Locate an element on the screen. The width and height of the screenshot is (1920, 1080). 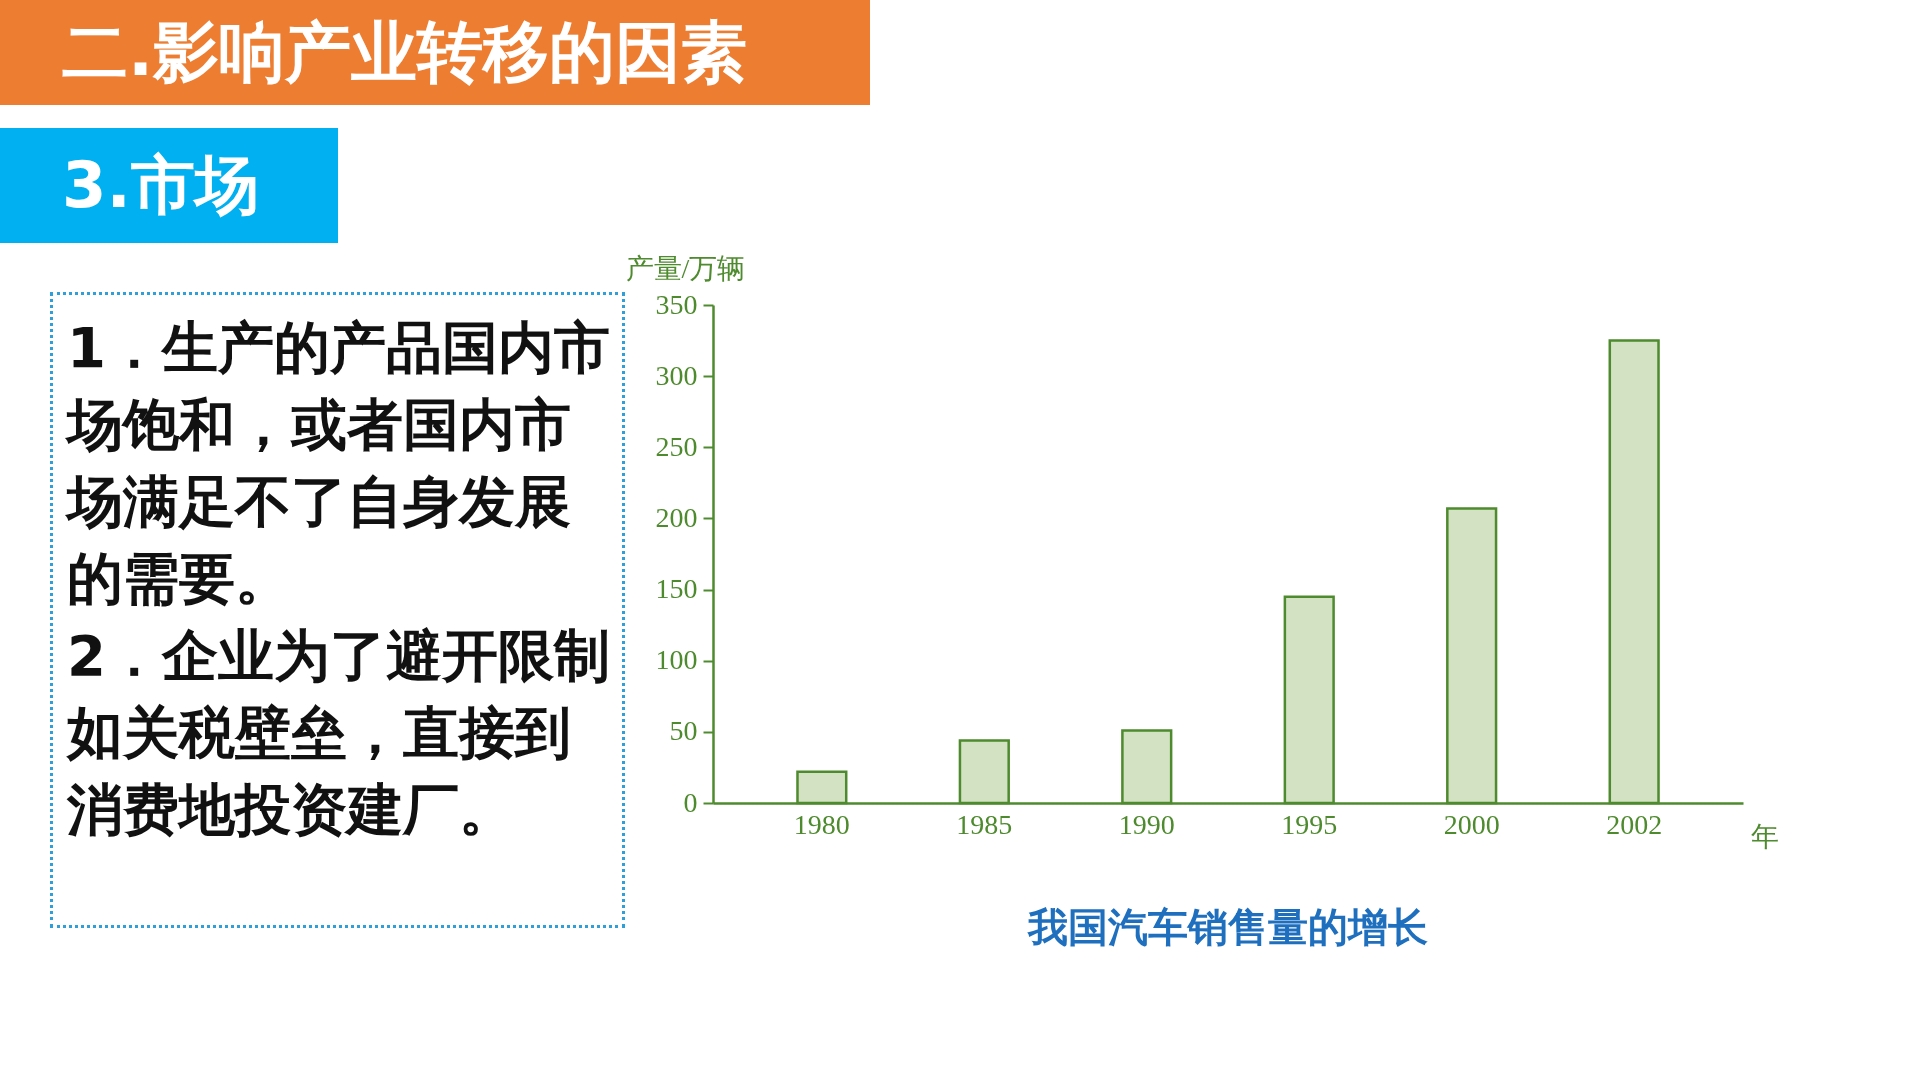
x-tick-label: 1985 is located at coordinates (984, 824).